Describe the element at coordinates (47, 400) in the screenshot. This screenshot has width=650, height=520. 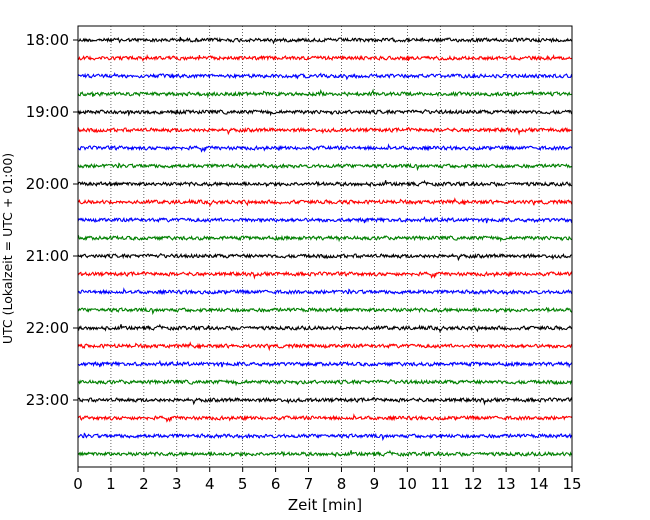
I see `y-tick-label: 23:00` at that location.